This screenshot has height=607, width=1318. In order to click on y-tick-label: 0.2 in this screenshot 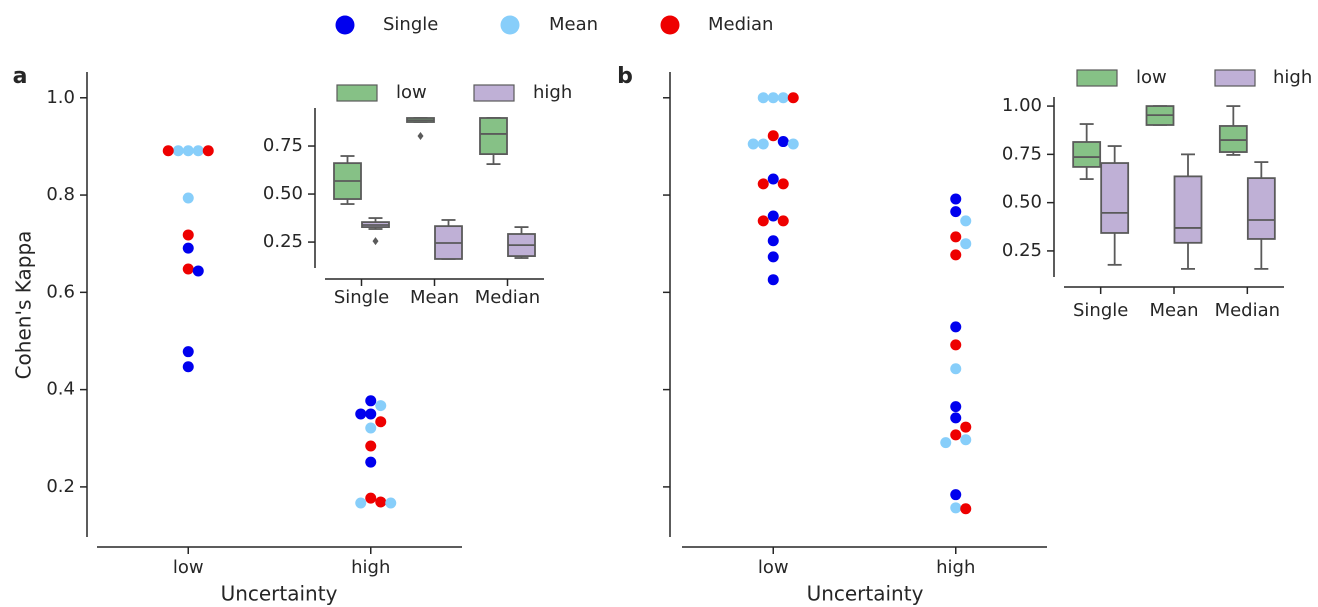, I will do `click(60, 486)`.